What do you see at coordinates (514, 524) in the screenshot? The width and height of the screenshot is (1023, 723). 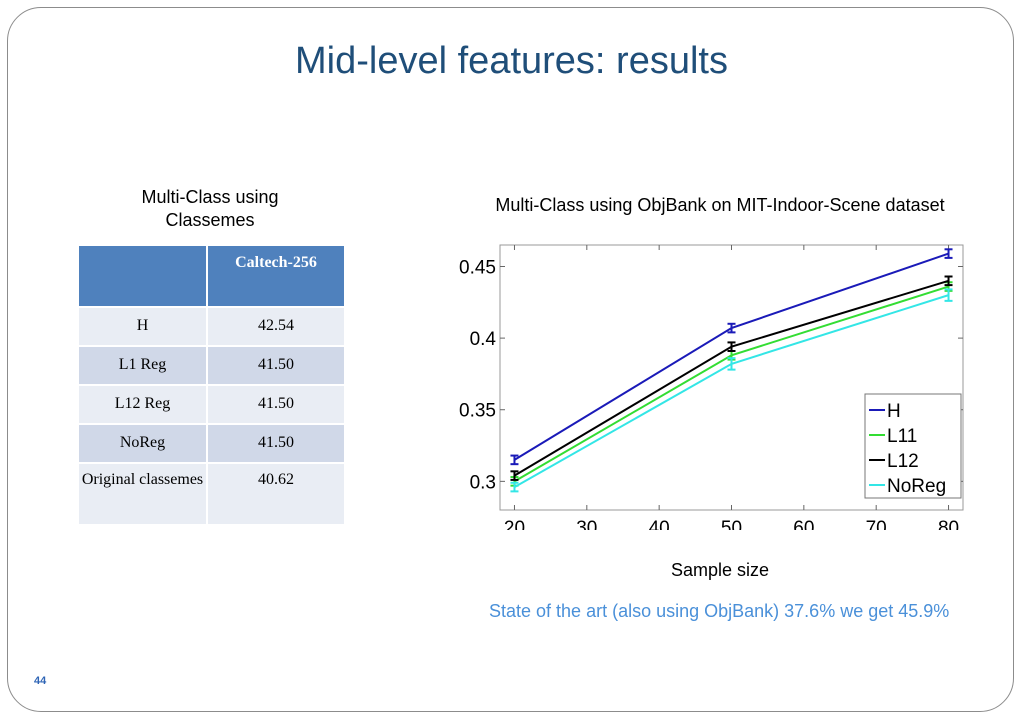 I see `x-tick-label: 20` at bounding box center [514, 524].